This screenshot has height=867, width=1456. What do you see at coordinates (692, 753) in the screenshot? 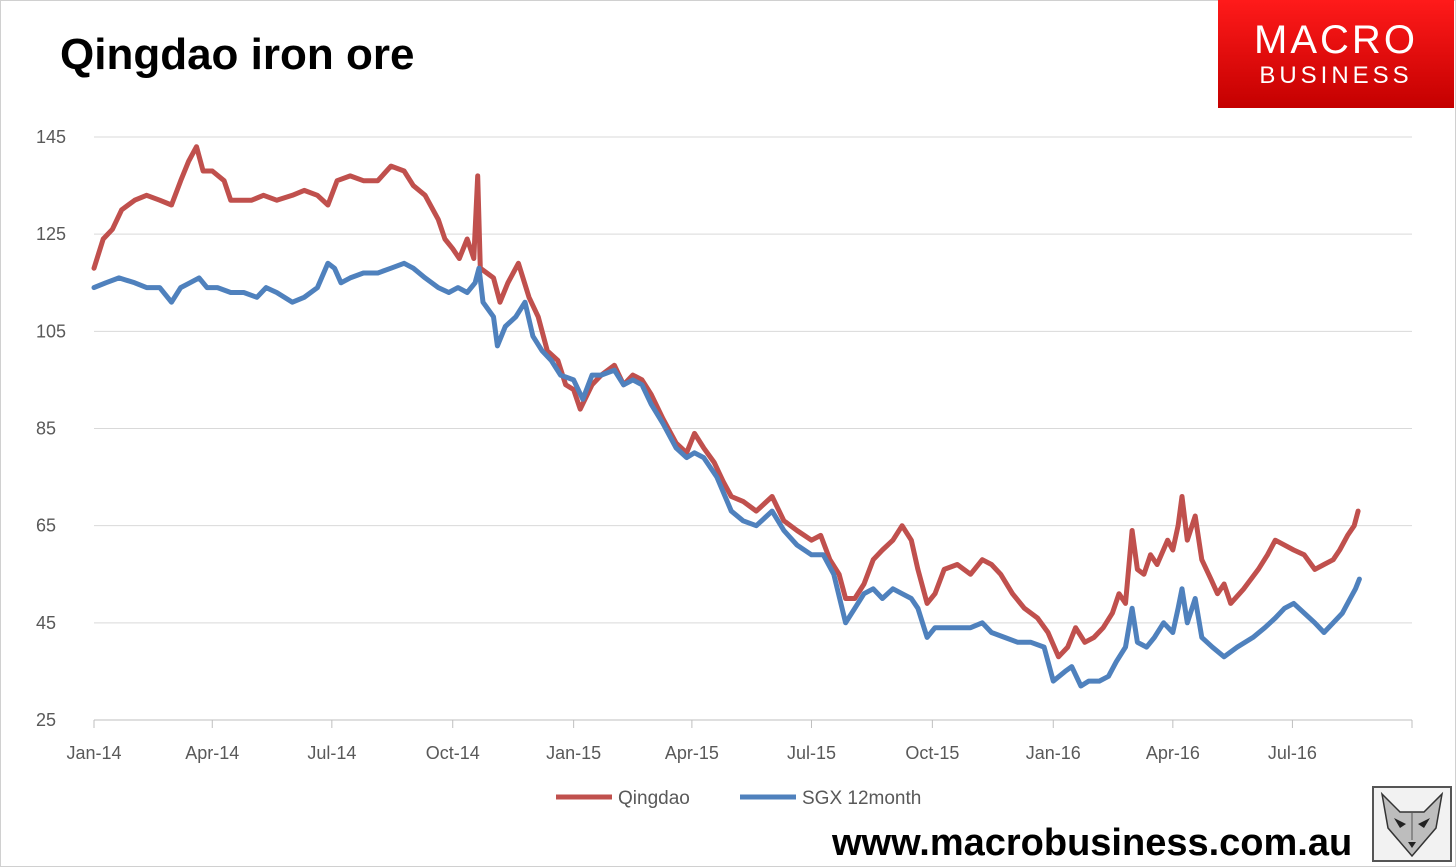
I see `x-tick-label: Apr-15` at bounding box center [692, 753].